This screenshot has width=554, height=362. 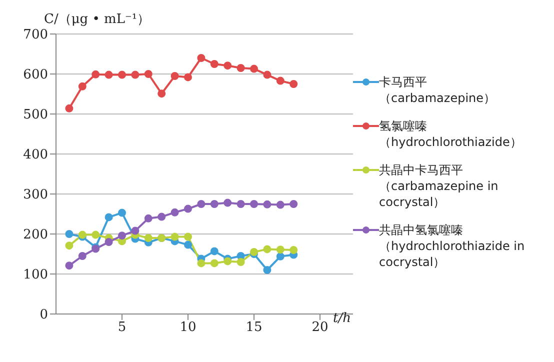 I want to click on y-tick-label: 100, so click(x=35, y=275).